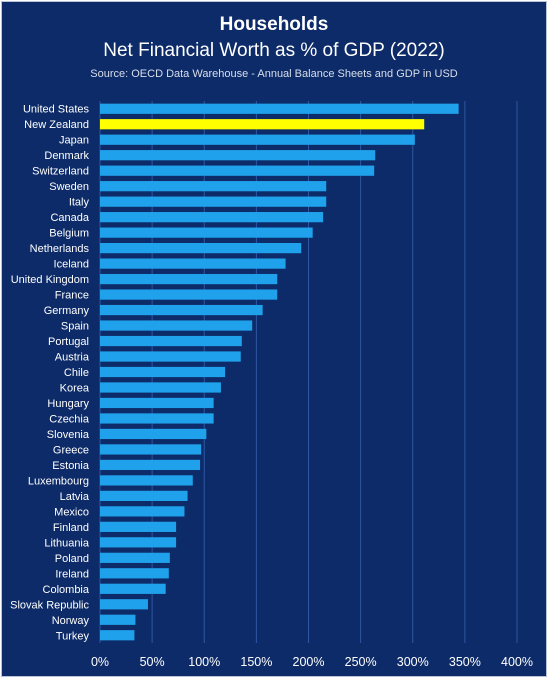  Describe the element at coordinates (56, 125) in the screenshot. I see `category-label: New Zealand` at that location.